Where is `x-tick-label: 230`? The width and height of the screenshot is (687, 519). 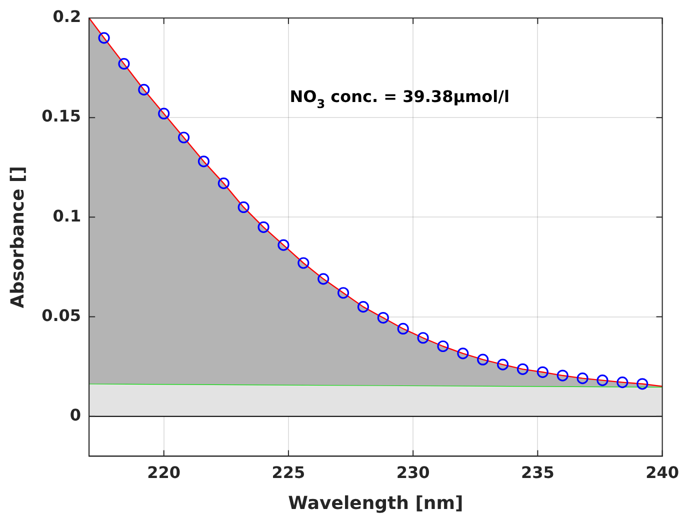
x-tick-label: 230 is located at coordinates (413, 472).